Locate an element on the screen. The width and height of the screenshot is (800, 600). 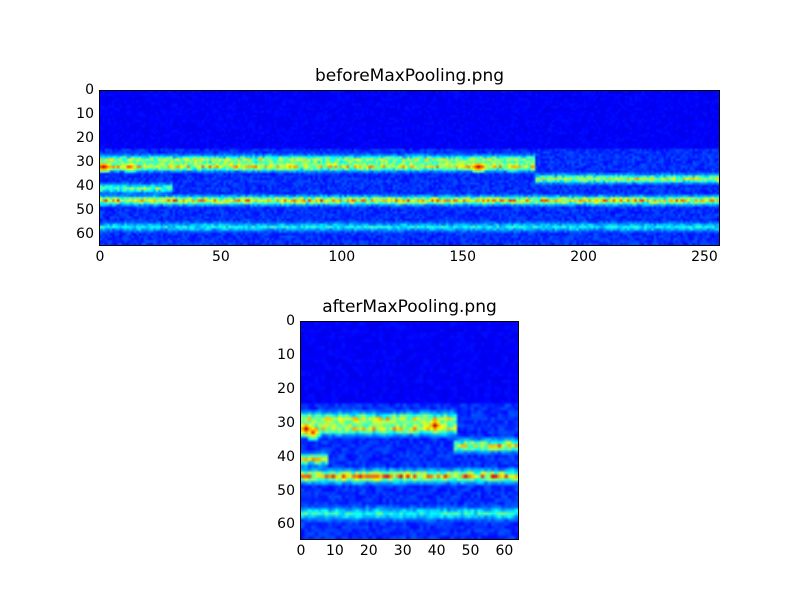
x-tick-label: 10 is located at coordinates (334, 551).